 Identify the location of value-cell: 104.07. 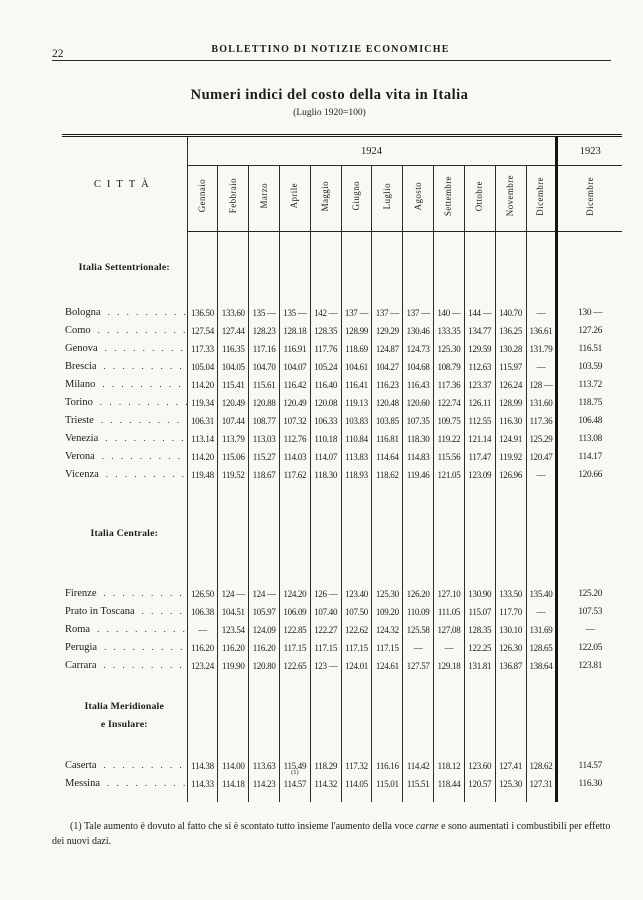
(295, 366).